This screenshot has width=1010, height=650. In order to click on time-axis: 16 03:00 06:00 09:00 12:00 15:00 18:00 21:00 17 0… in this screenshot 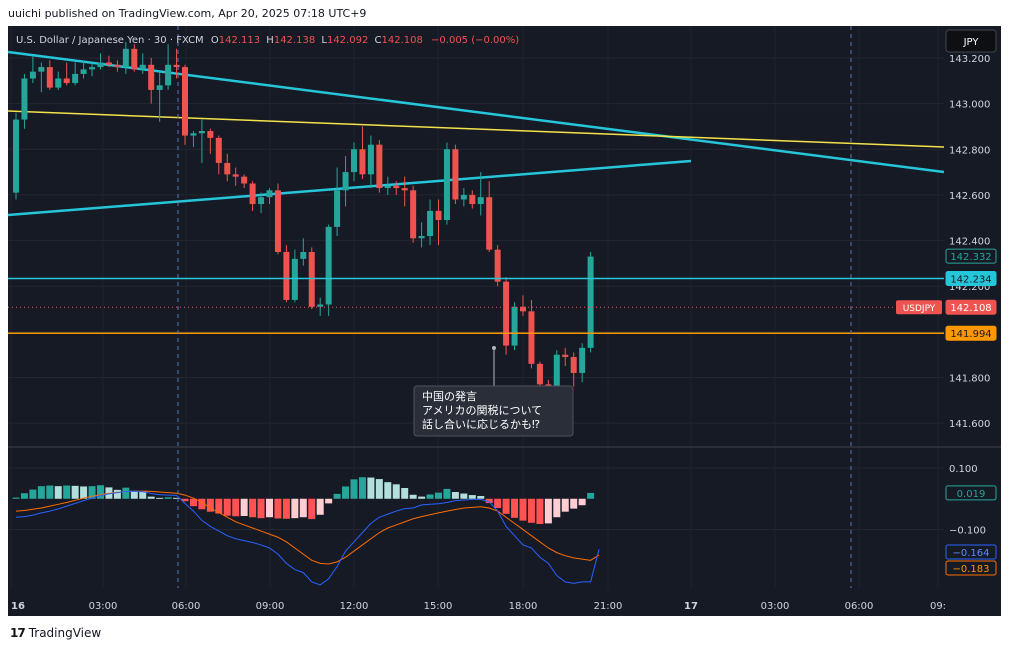, I will do `click(478, 606)`.